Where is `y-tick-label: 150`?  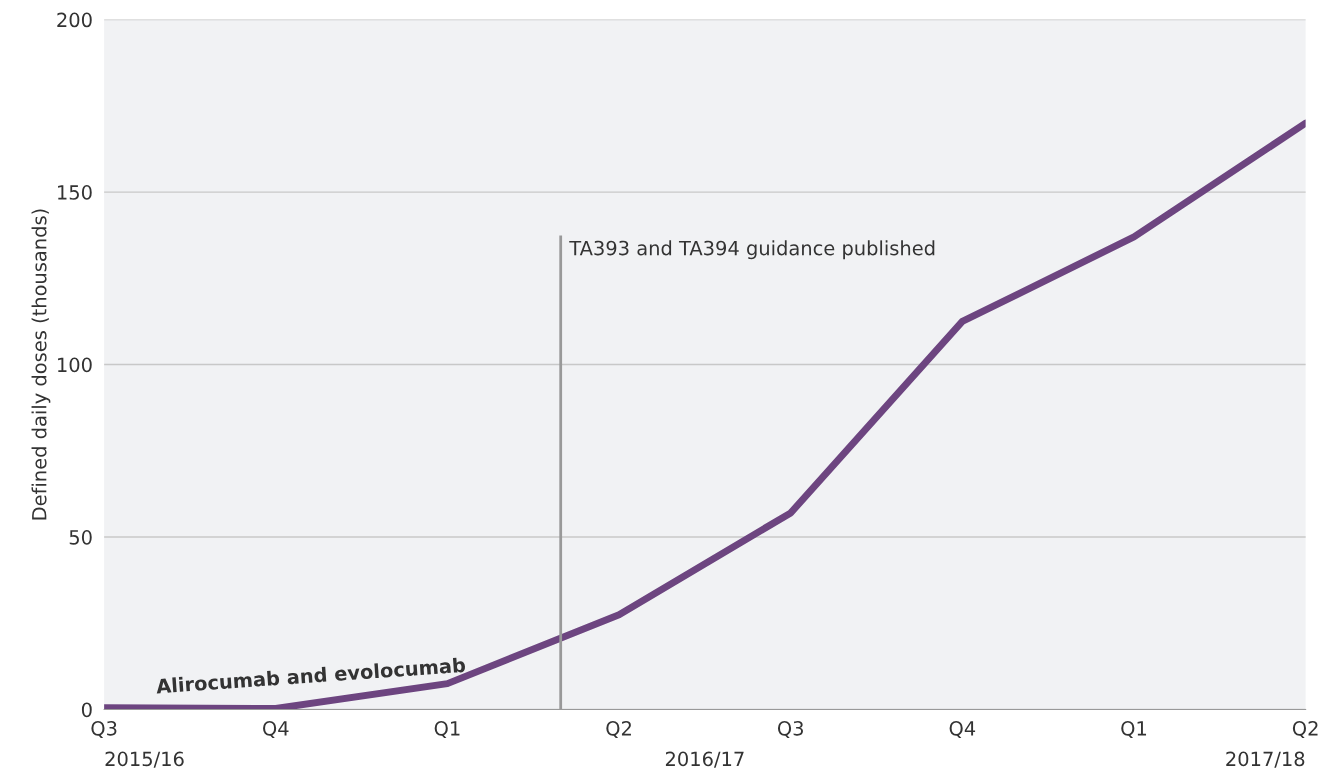
y-tick-label: 150 is located at coordinates (75, 192).